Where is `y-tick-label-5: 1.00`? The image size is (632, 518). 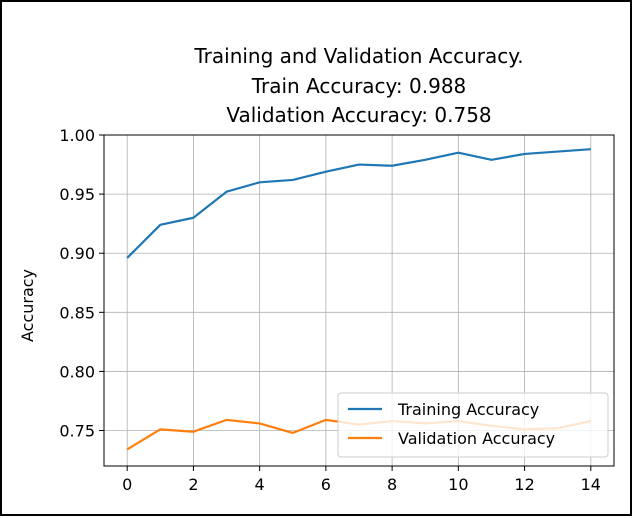 y-tick-label-5: 1.00 is located at coordinates (77, 135).